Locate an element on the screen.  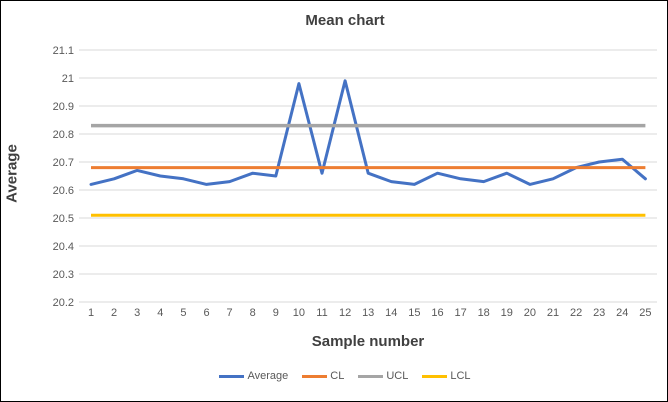
x-tick-label: 2 is located at coordinates (114, 313).